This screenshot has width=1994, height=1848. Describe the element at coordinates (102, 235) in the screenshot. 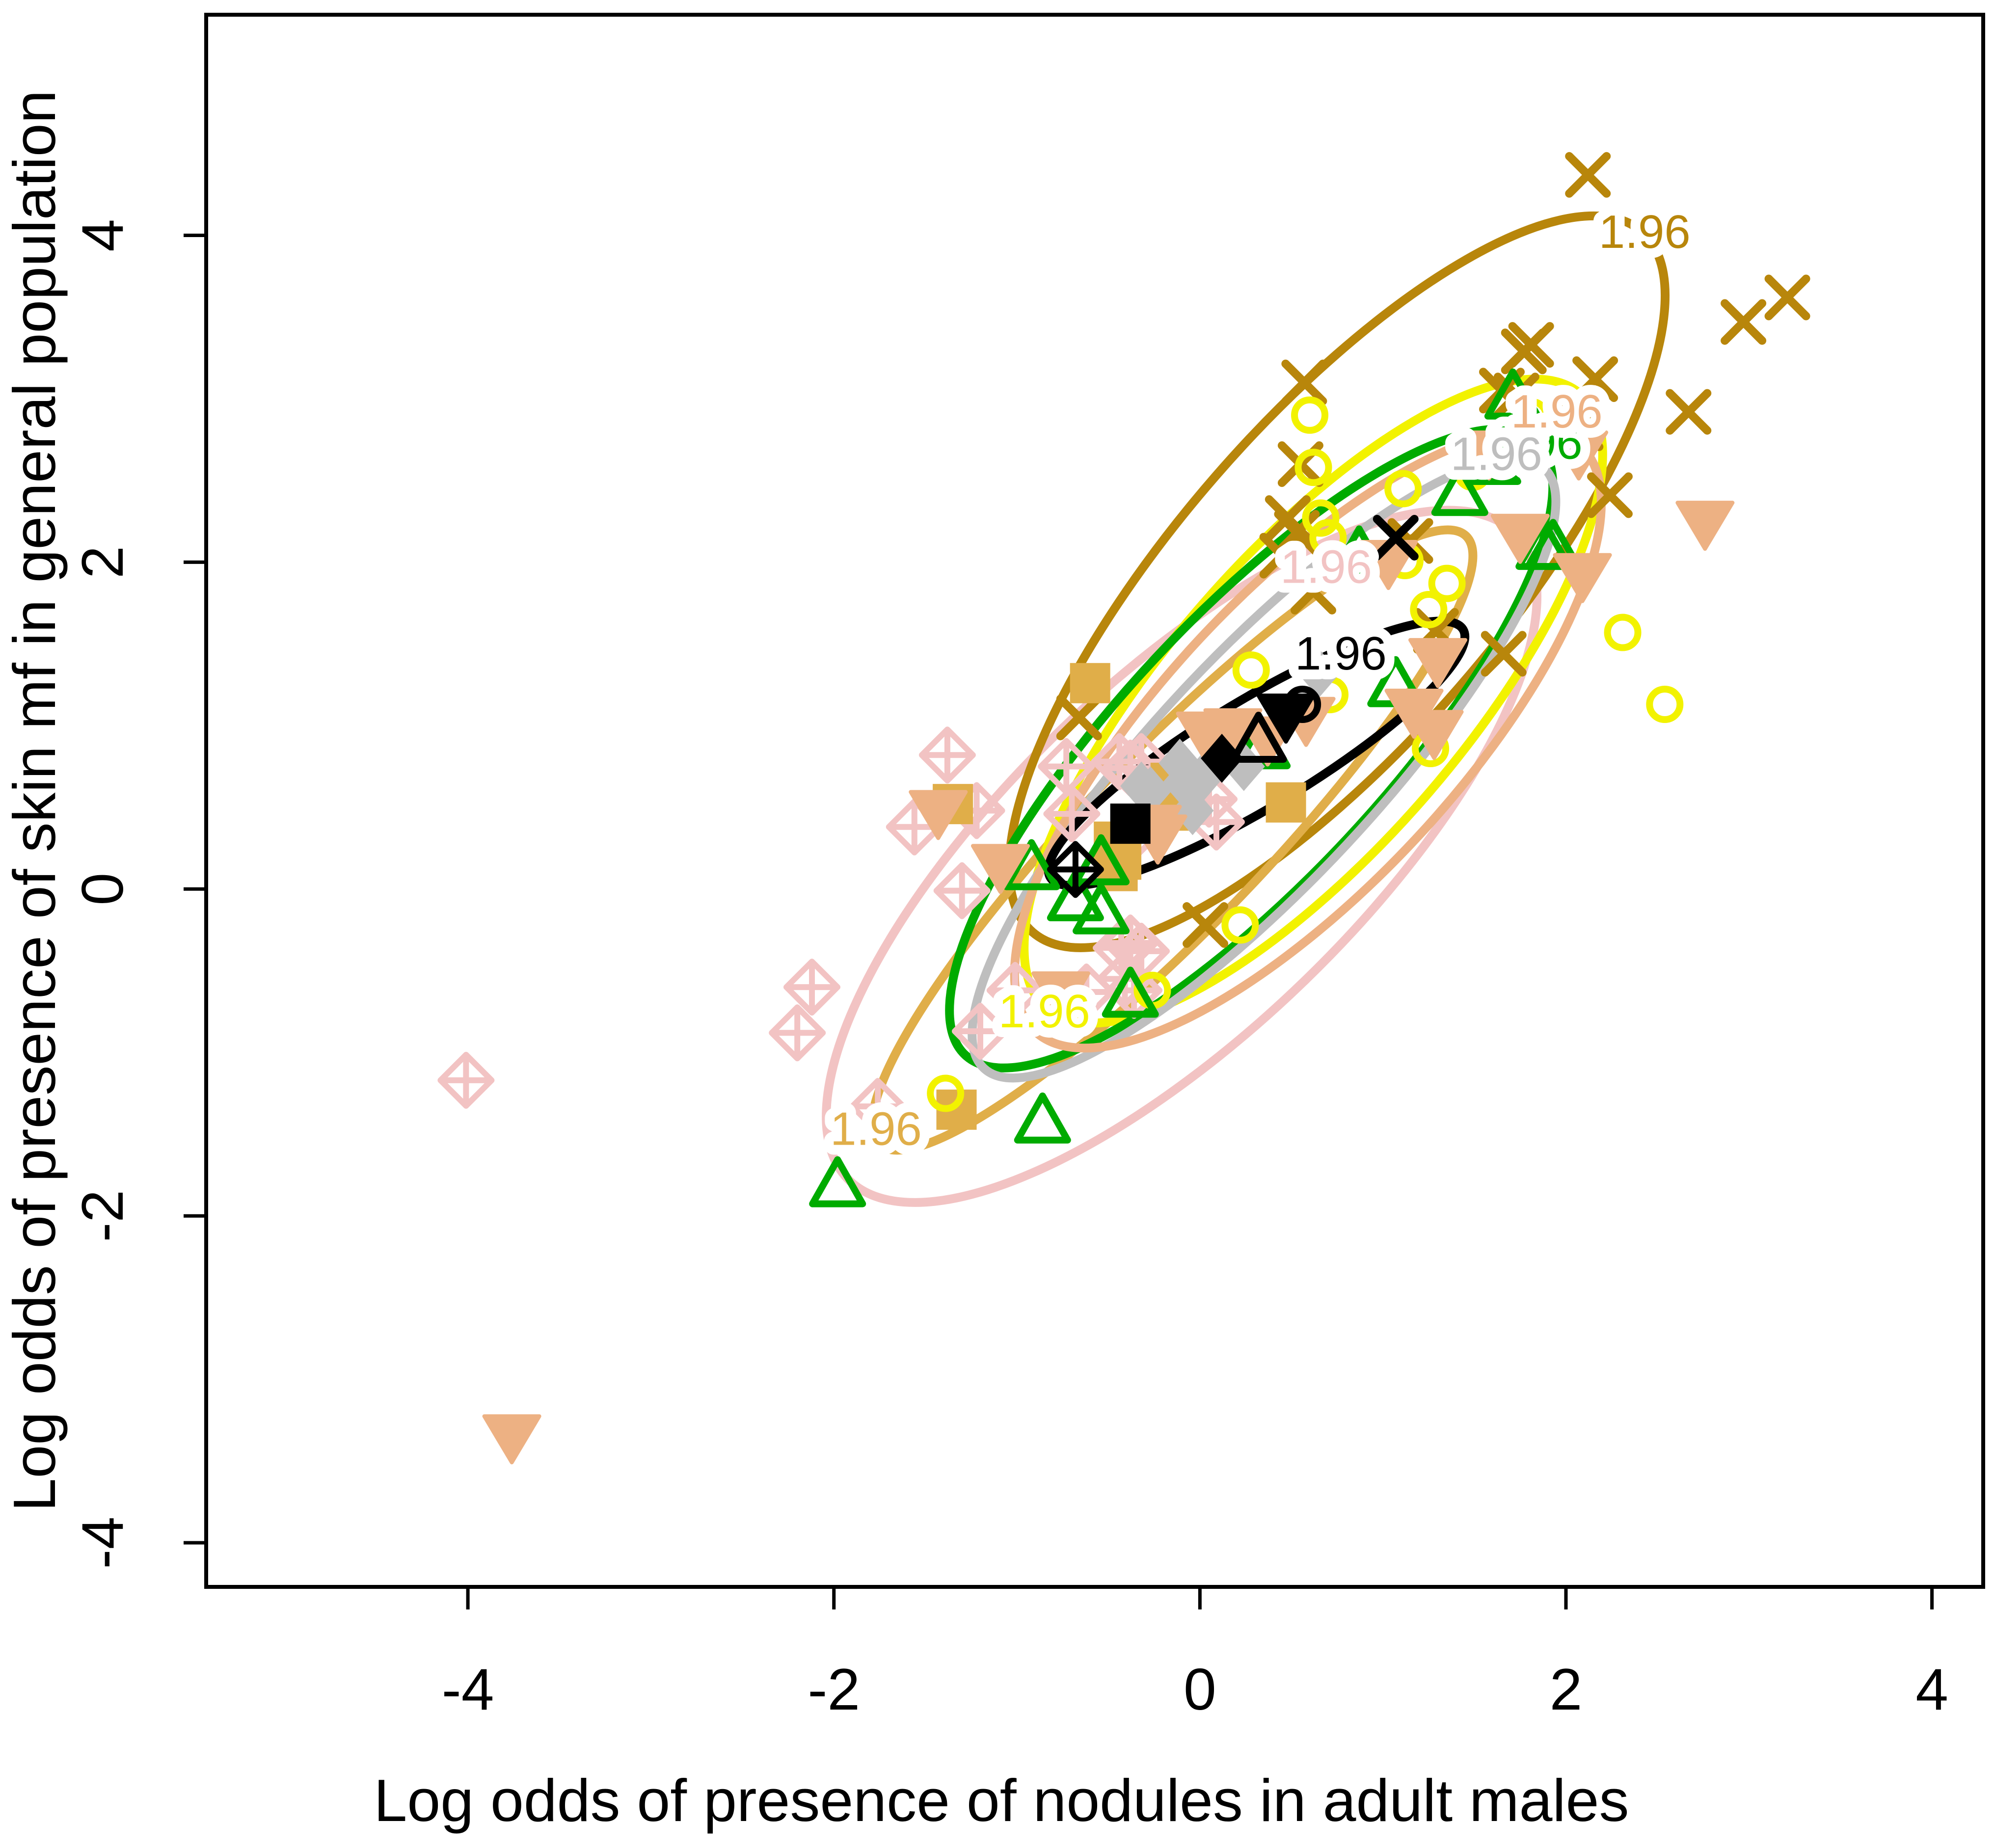

I see `y-tick-label: 4` at that location.